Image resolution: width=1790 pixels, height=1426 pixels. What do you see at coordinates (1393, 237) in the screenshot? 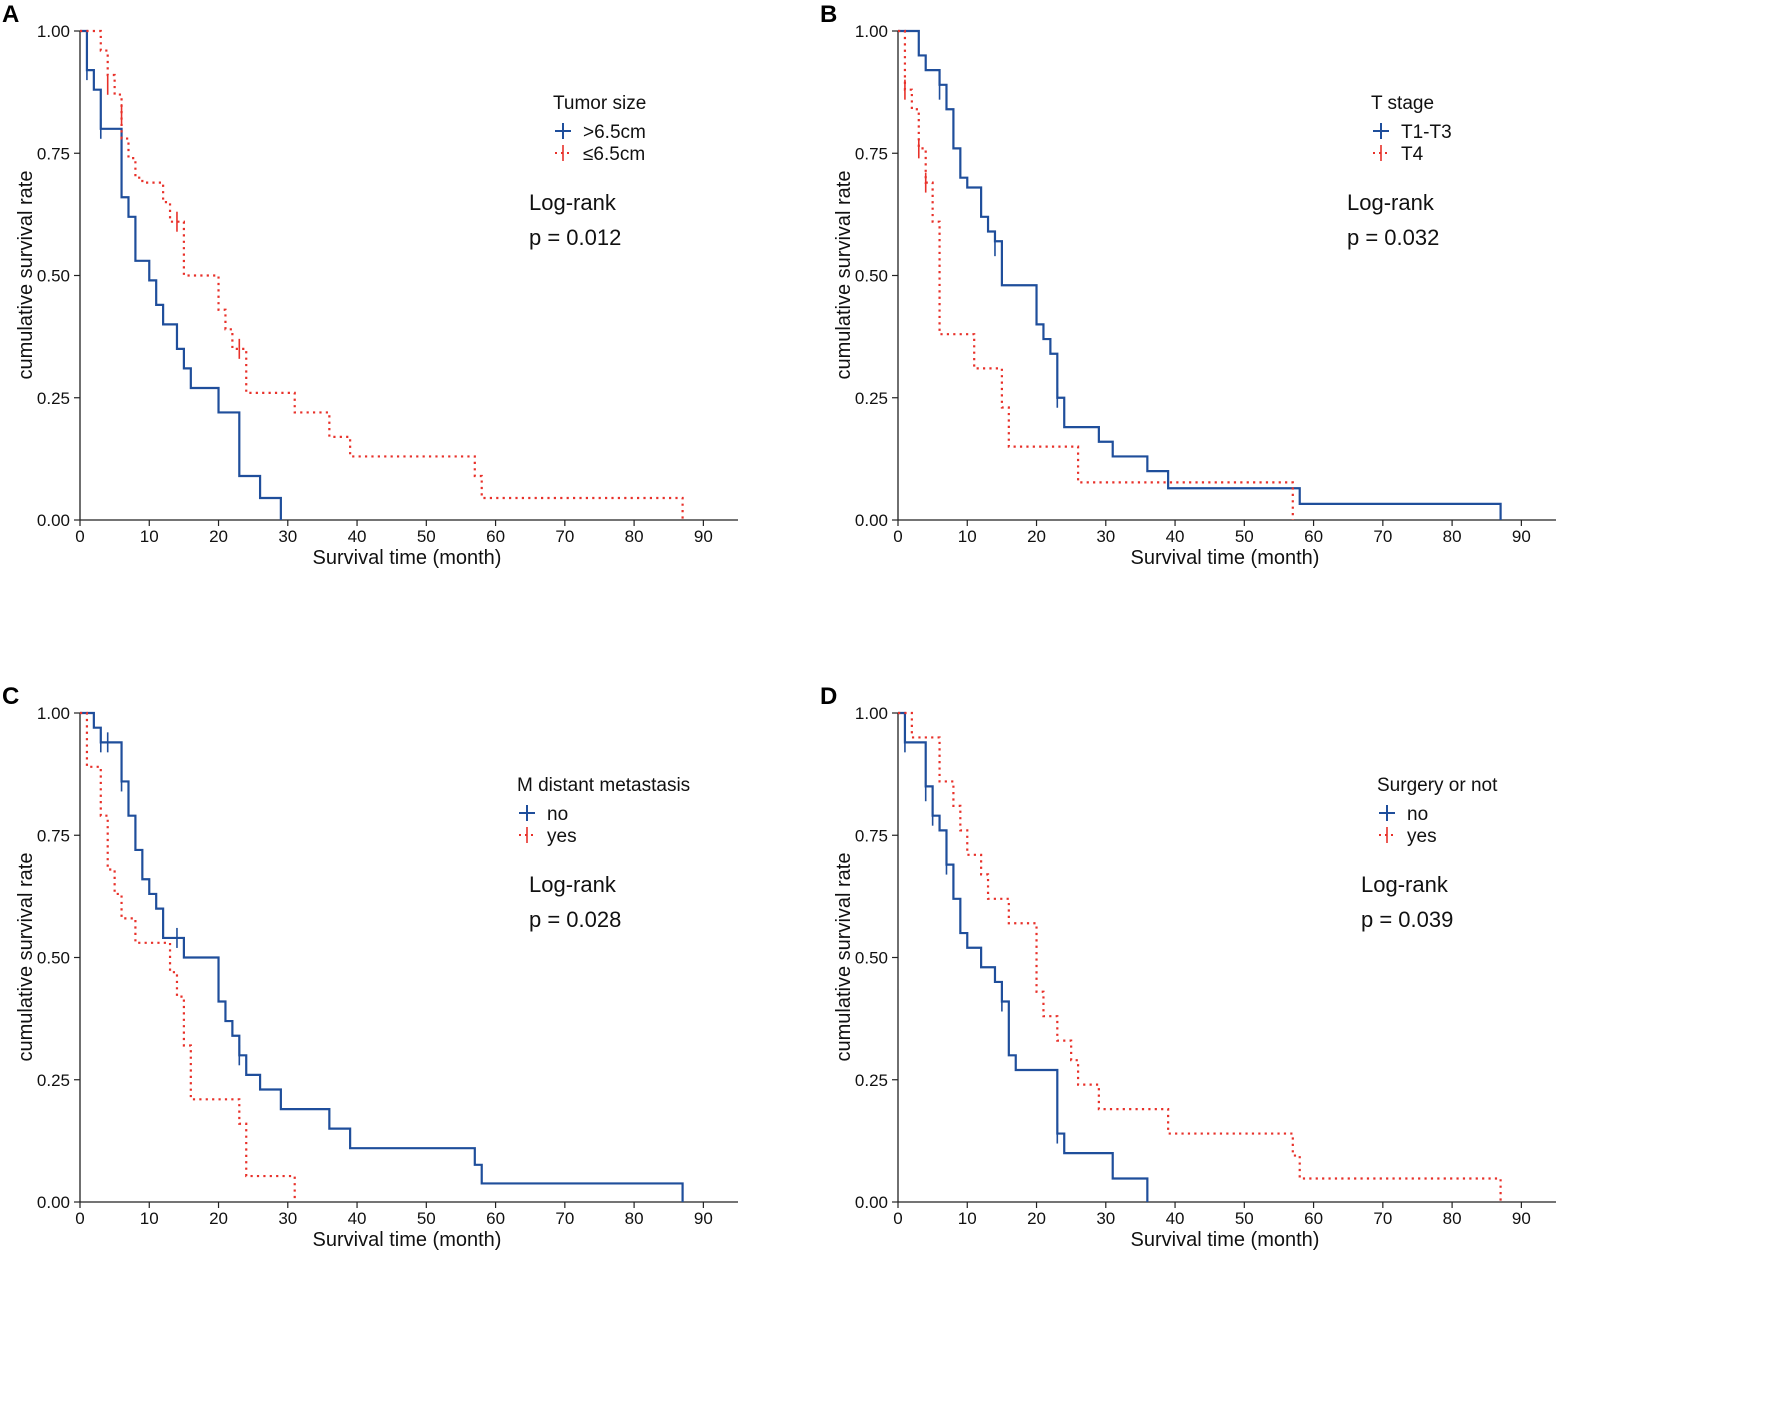
I see `p-value: p = 0.032` at bounding box center [1393, 237].